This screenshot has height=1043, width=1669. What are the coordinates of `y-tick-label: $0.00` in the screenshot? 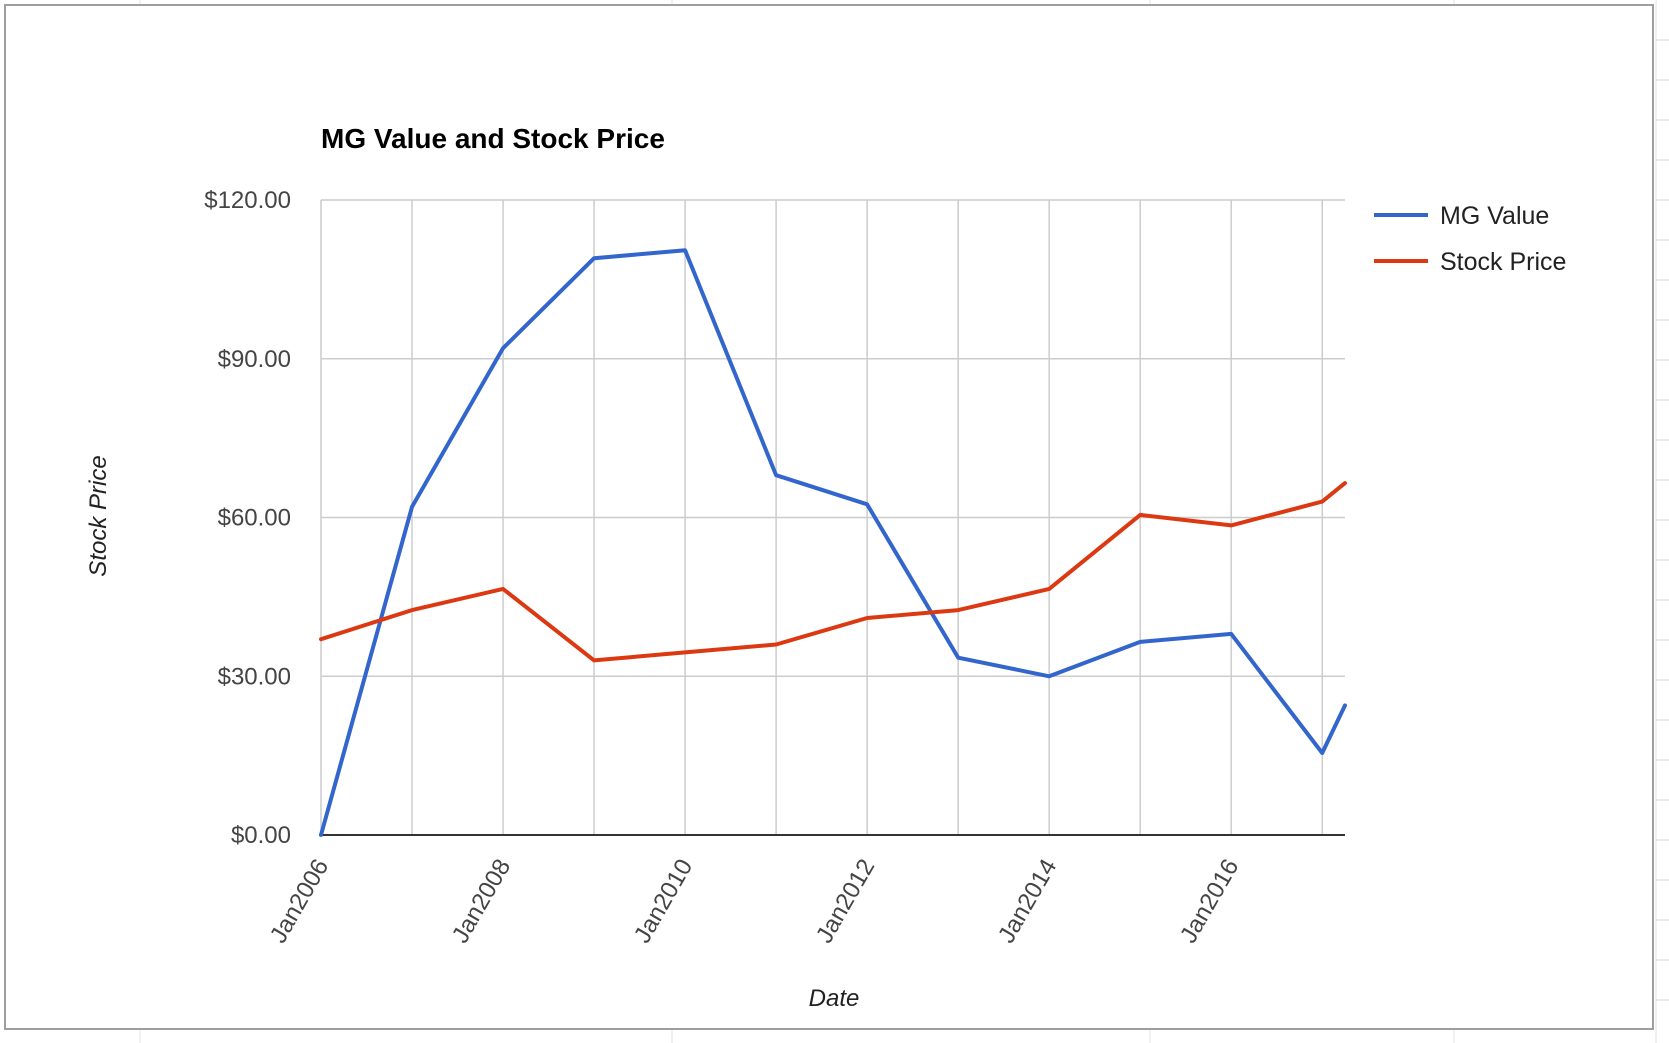 It's located at (261, 835).